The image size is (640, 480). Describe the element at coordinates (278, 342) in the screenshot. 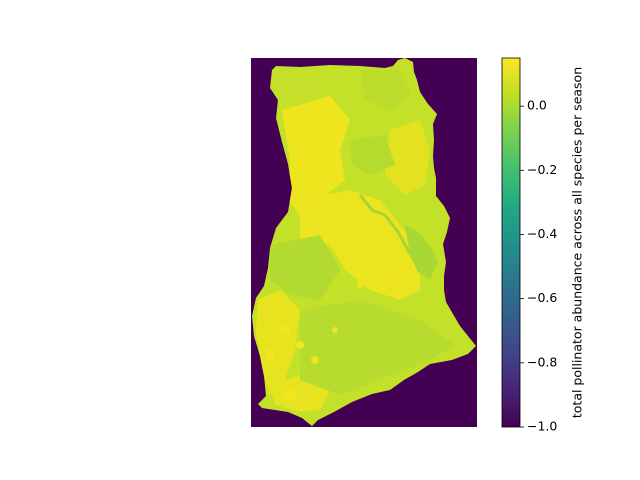

I see `high-zone-southwest` at that location.